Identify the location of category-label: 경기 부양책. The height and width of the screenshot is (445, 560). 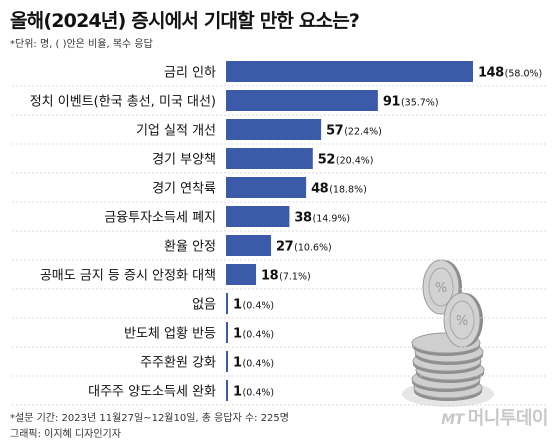
(184, 160).